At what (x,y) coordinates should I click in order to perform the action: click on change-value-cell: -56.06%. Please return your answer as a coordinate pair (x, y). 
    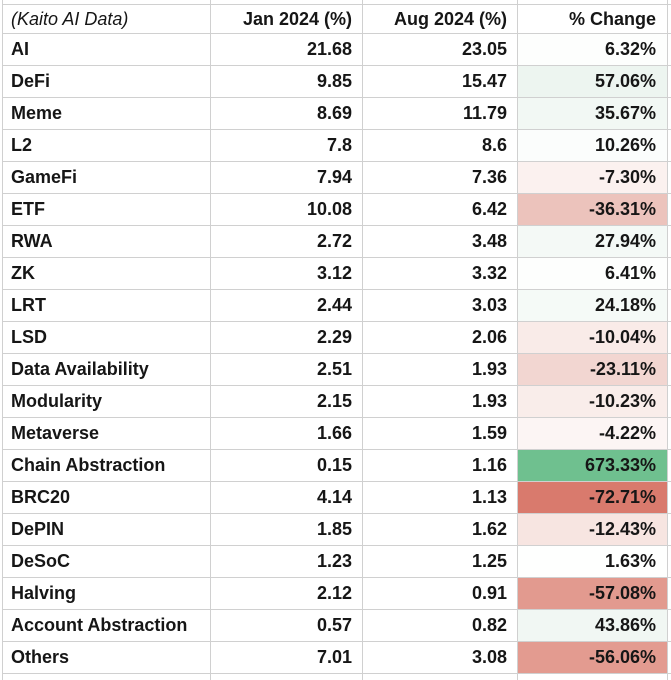
    Looking at the image, I should click on (593, 657).